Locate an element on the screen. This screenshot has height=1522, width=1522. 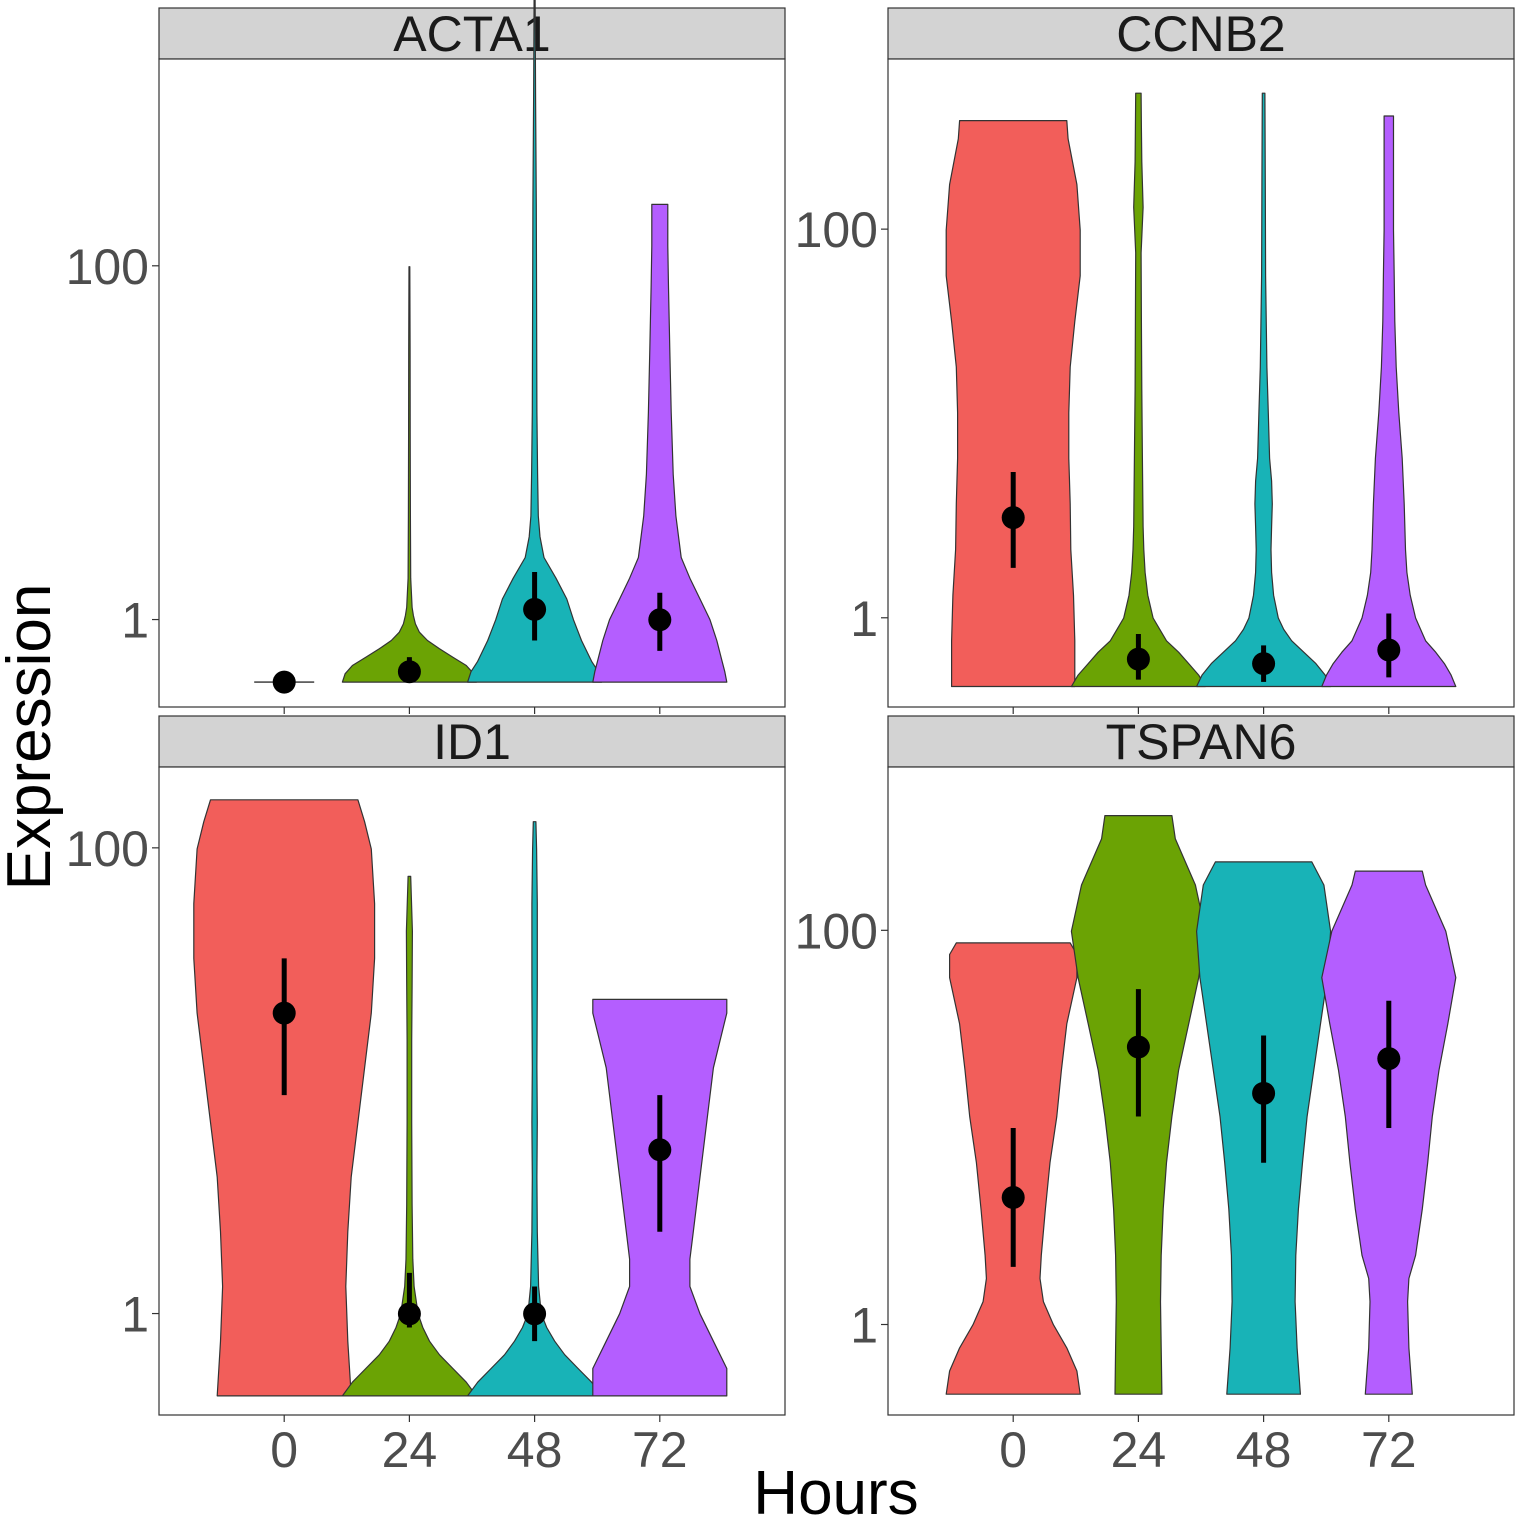
facet-title: ID1 is located at coordinates (472, 742).